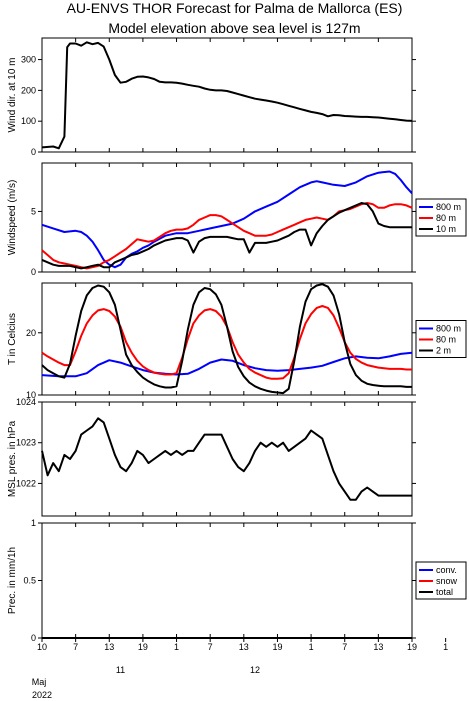 The width and height of the screenshot is (469, 701). What do you see at coordinates (120, 670) in the screenshot?
I see `day-label: 11` at bounding box center [120, 670].